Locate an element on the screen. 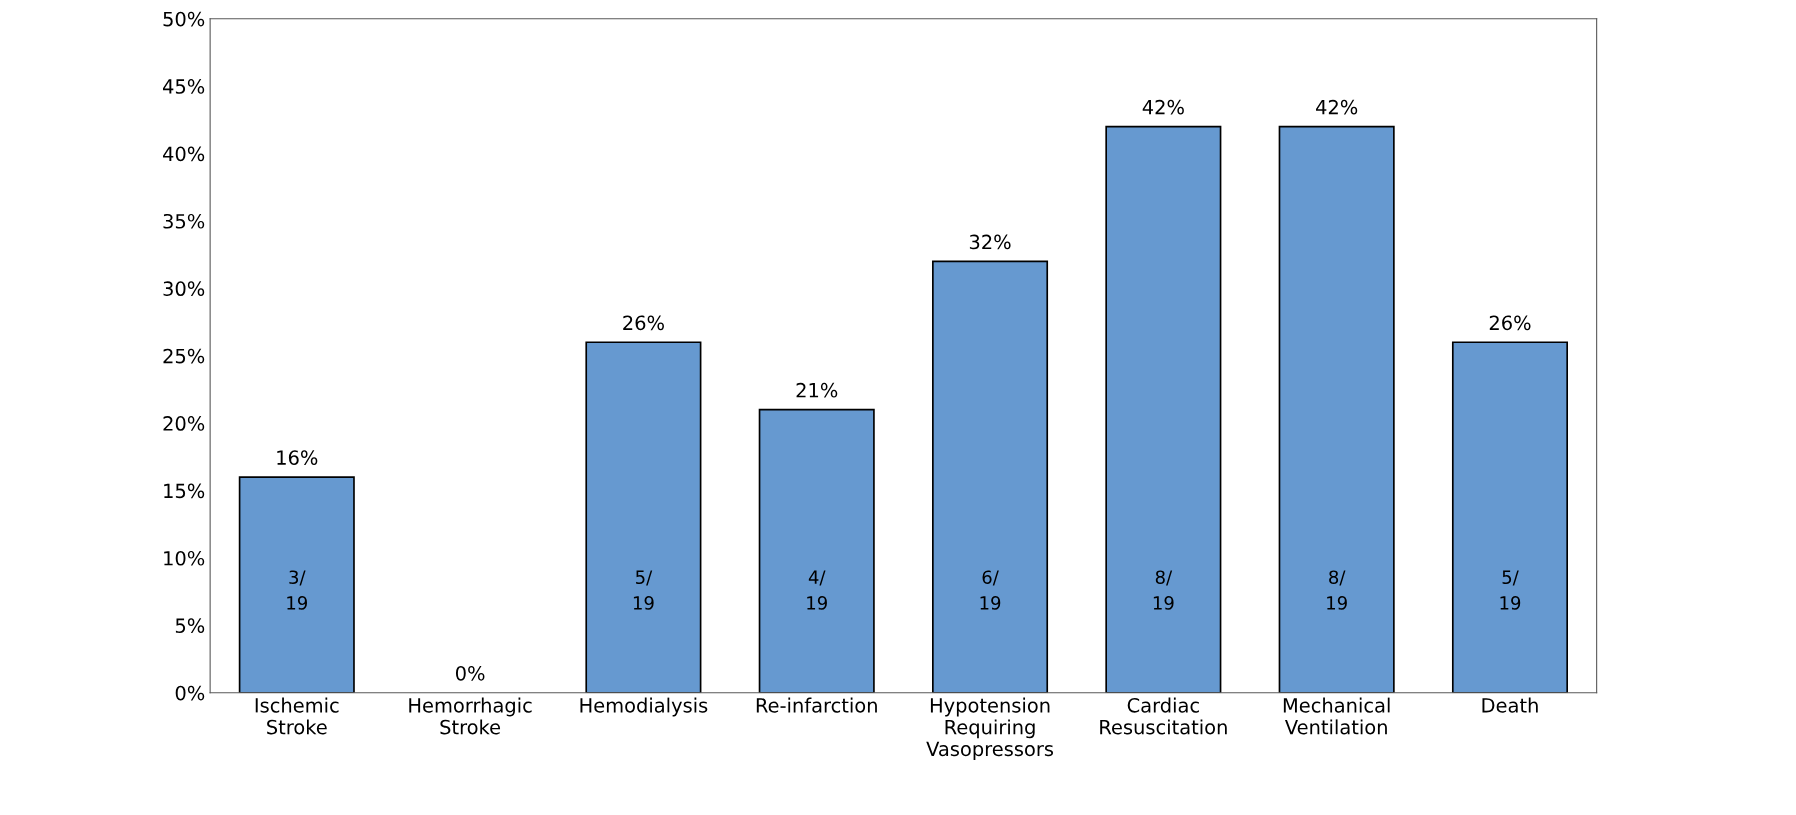 The height and width of the screenshot is (815, 1796). data-label: 16% is located at coordinates (297, 457).